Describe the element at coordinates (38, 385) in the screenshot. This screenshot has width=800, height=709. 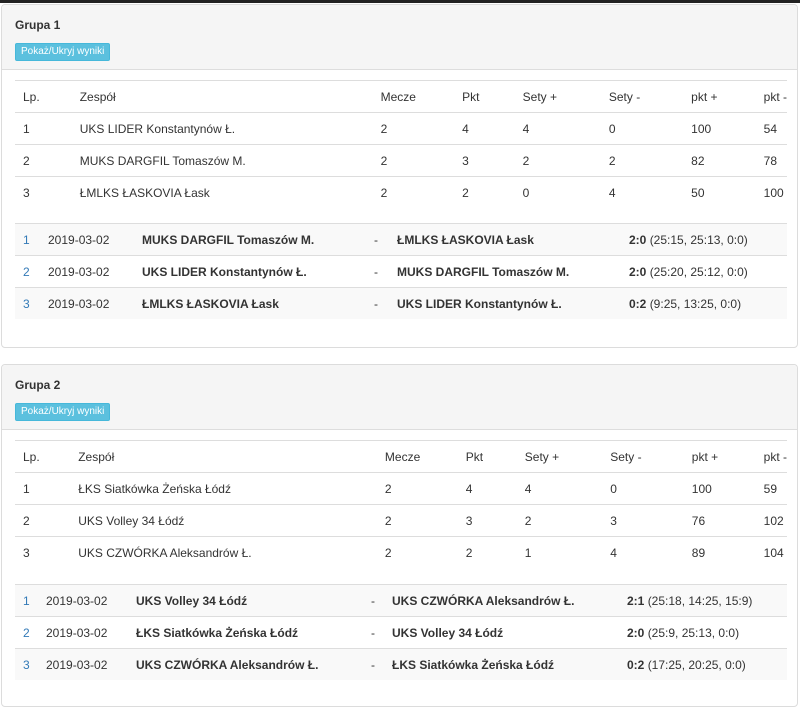
I see `group-title: Grupa 2` at that location.